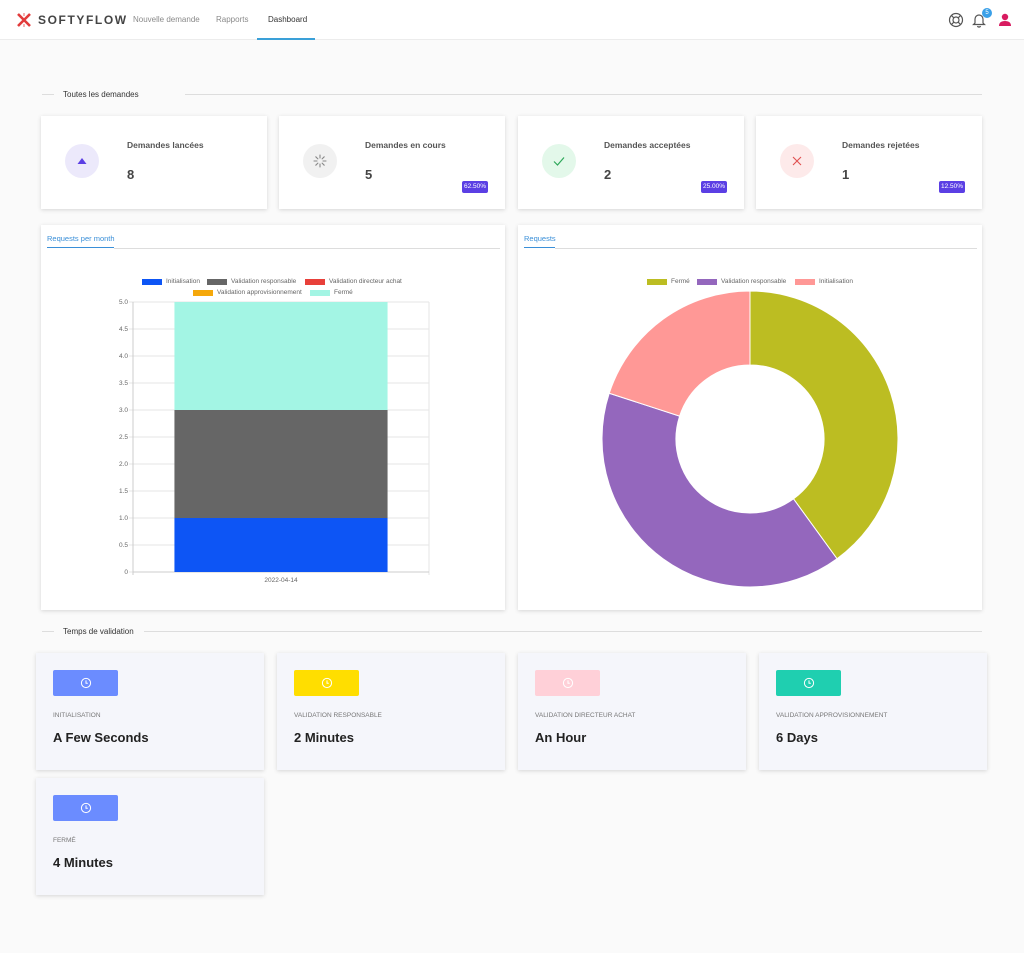 This screenshot has height=953, width=1024. What do you see at coordinates (131, 174) in the screenshot?
I see `stat-value: 8` at bounding box center [131, 174].